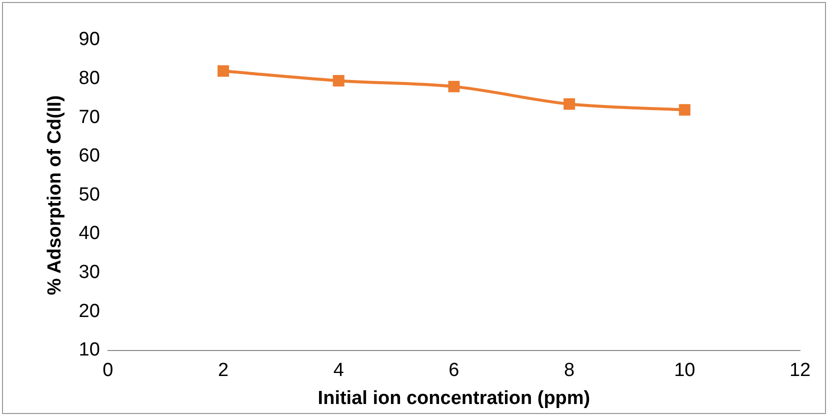 The width and height of the screenshot is (830, 418). I want to click on y-tick-label: 80, so click(89, 79).